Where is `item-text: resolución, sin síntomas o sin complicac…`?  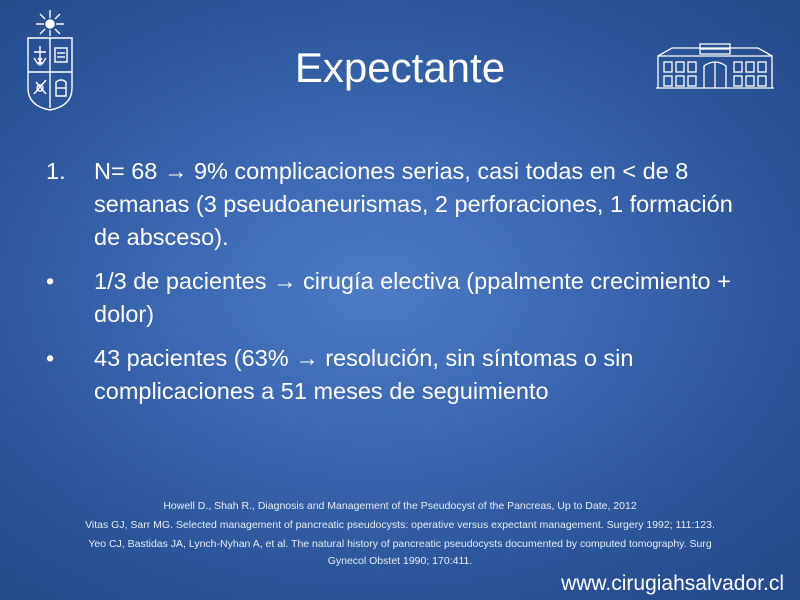 item-text: resolución, sin síntomas o sin complicac… is located at coordinates (364, 374).